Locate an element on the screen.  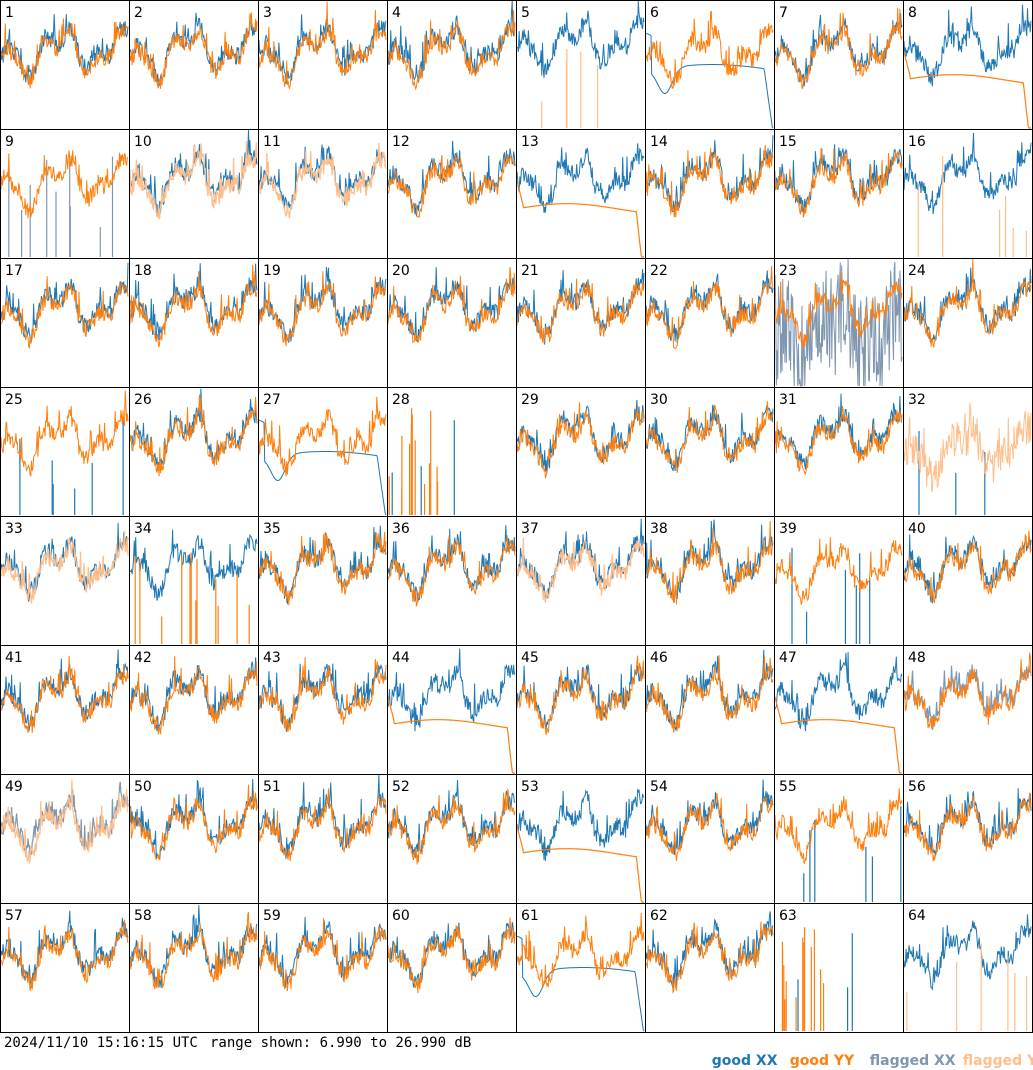
panel-label: 5 is located at coordinates (525, 13).